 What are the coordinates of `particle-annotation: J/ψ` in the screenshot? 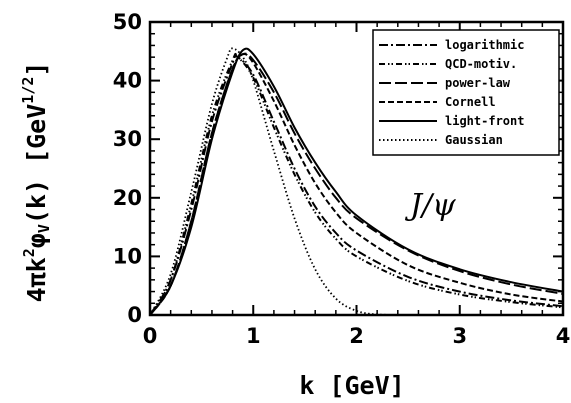 It's located at (430, 205).